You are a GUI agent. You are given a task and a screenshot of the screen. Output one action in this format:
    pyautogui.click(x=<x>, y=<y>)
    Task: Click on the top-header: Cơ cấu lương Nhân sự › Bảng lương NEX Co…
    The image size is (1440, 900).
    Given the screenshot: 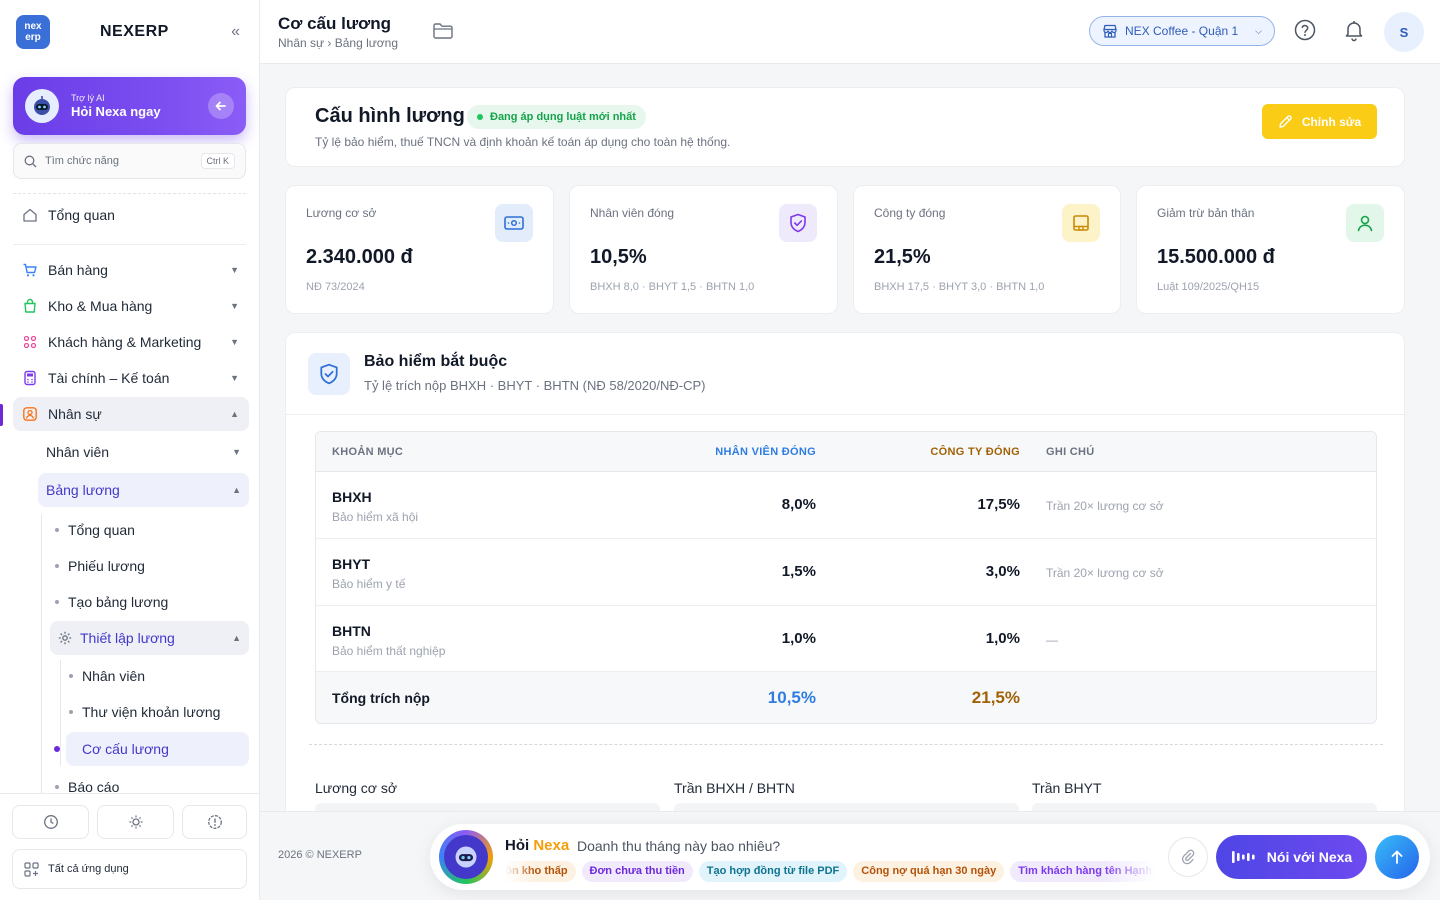 What is the action you would take?
    pyautogui.click(x=850, y=32)
    